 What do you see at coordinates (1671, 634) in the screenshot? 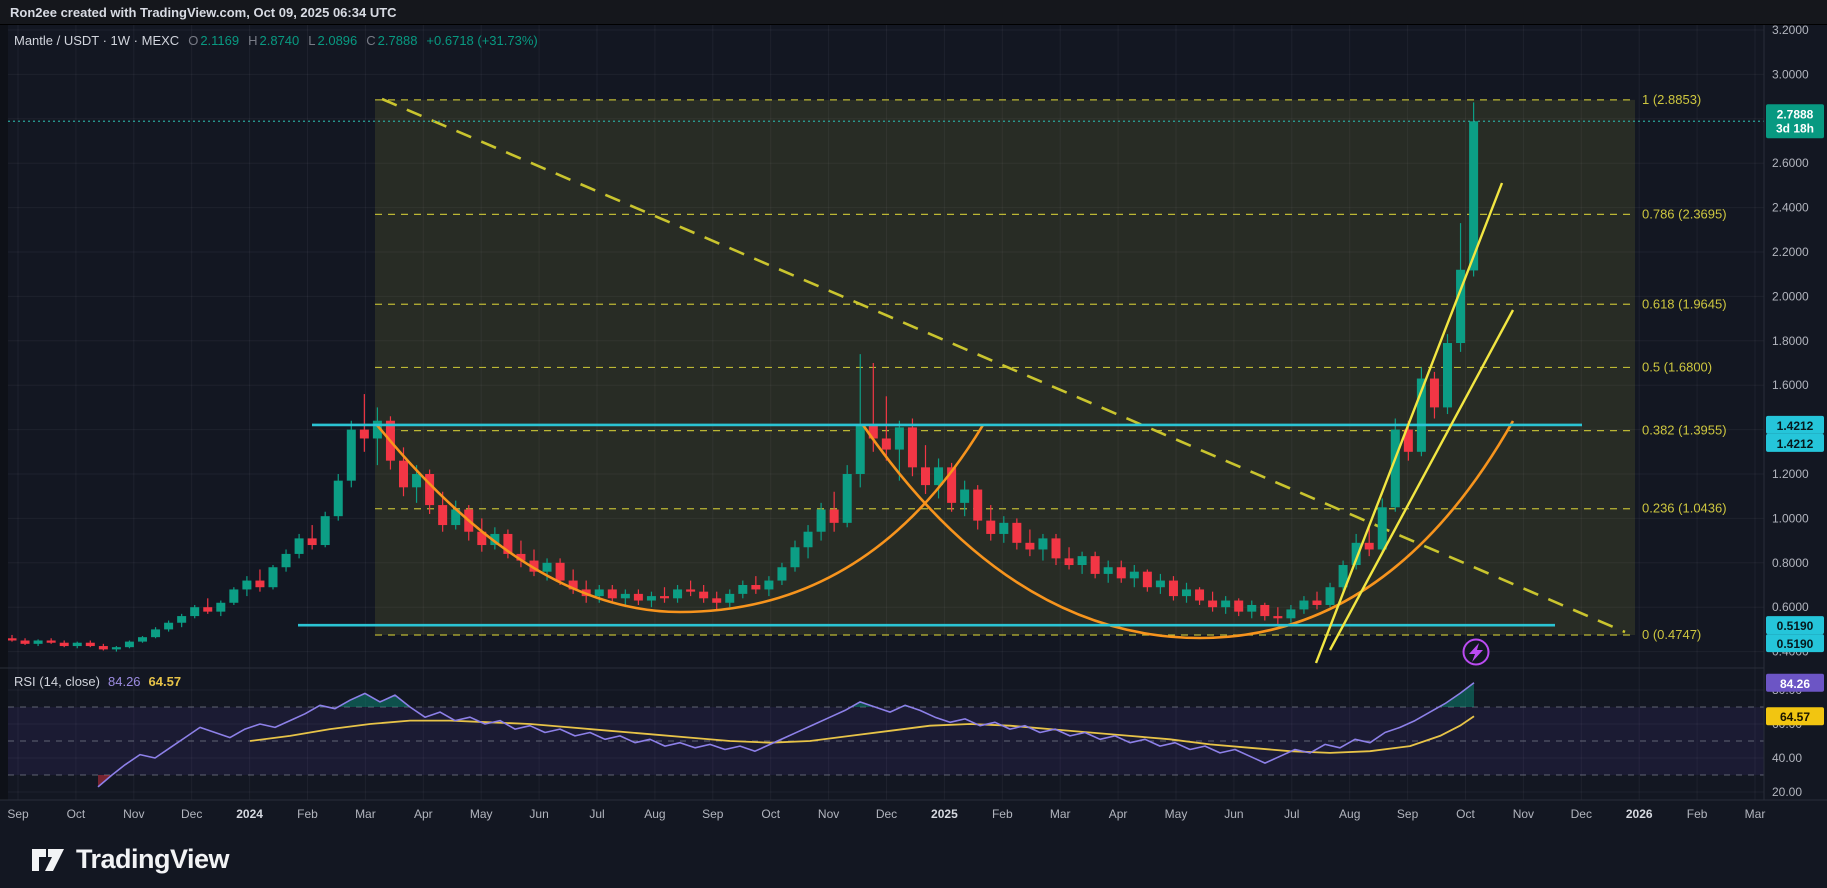
I see `fib-label: 0 (0.4747)` at bounding box center [1671, 634].